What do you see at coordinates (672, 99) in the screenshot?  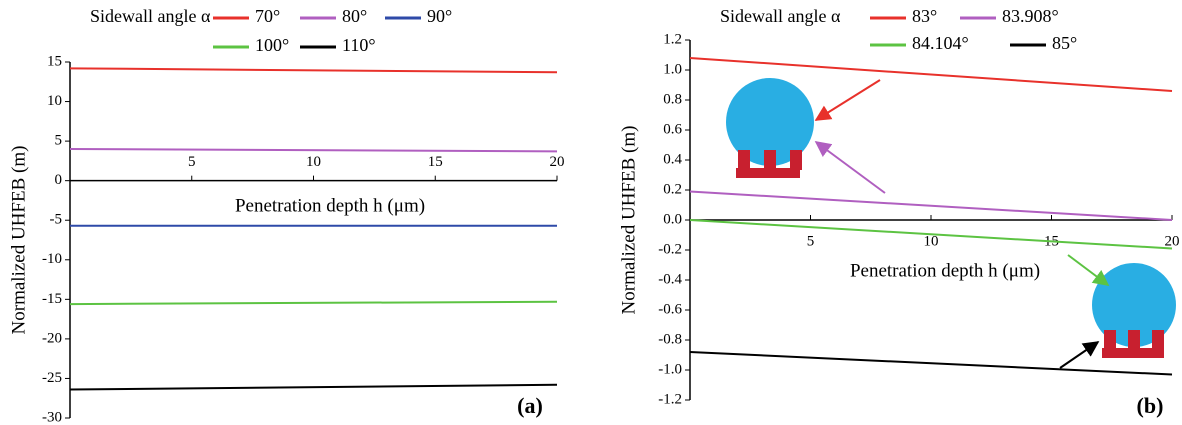 I see `y-tick-label: 0.8` at bounding box center [672, 99].